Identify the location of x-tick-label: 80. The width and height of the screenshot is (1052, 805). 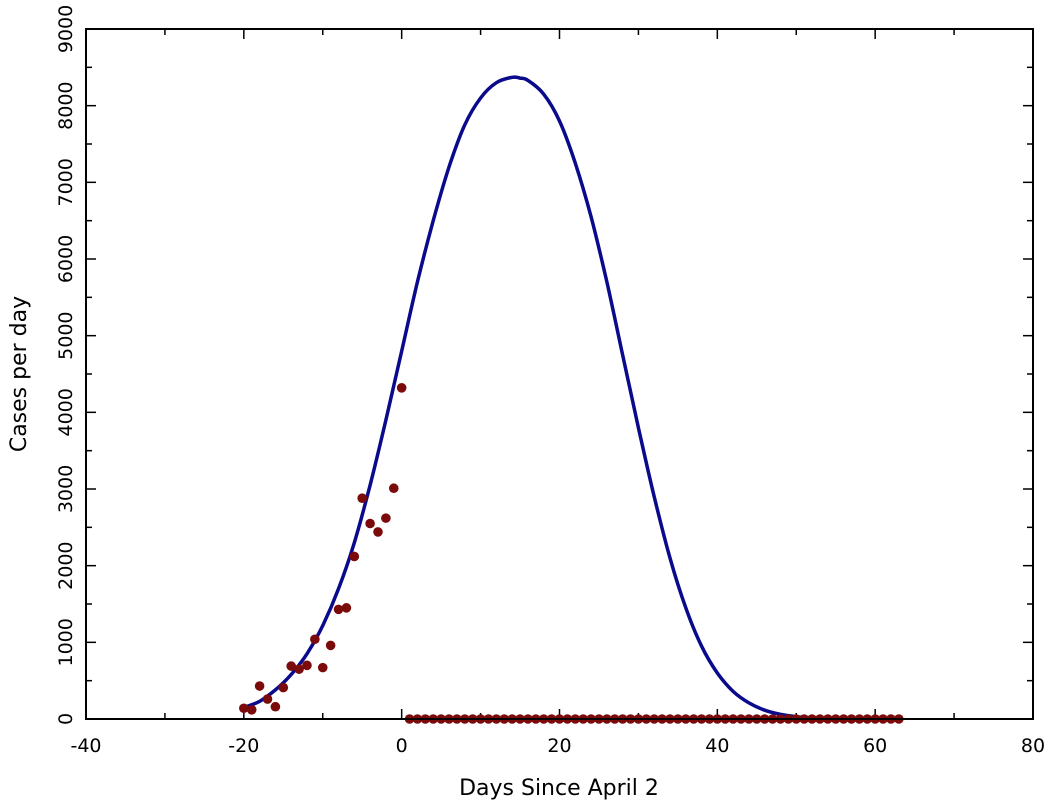
(1033, 746).